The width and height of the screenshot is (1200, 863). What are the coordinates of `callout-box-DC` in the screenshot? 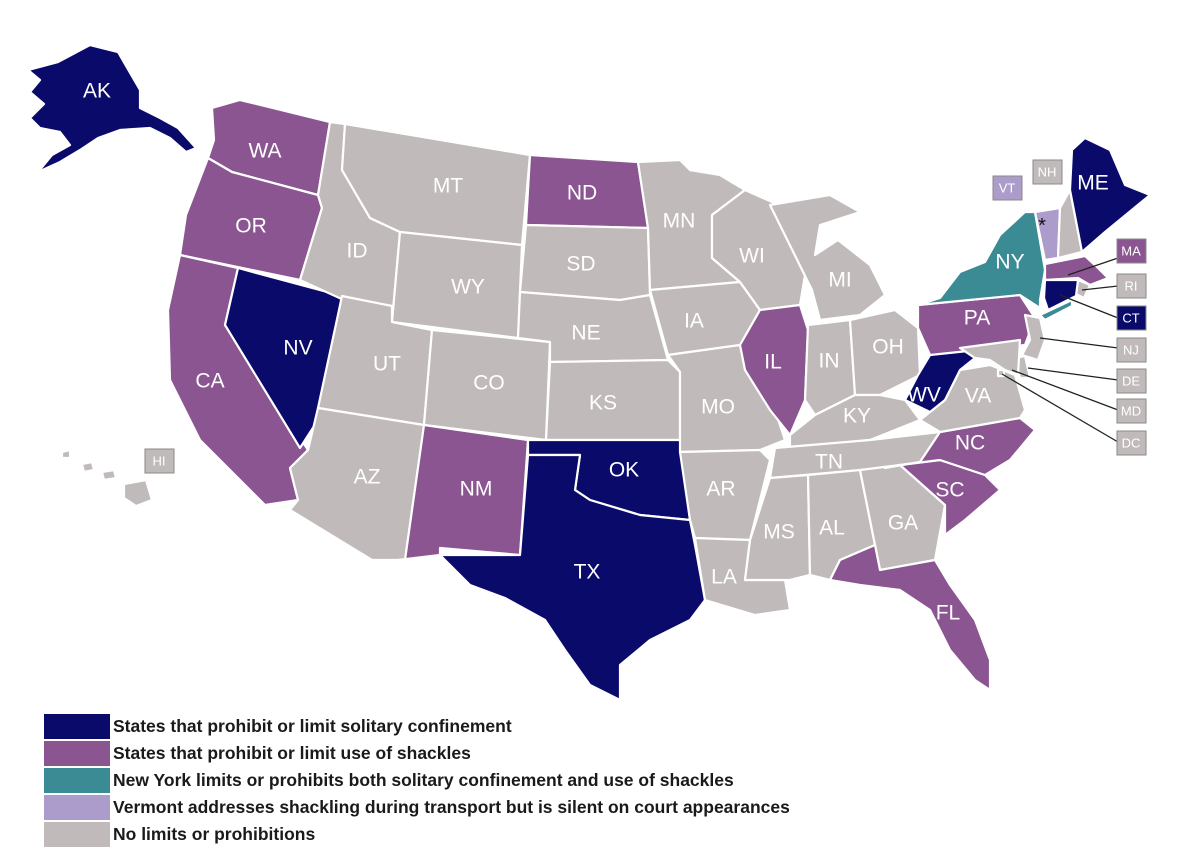 It's located at (1131, 443).